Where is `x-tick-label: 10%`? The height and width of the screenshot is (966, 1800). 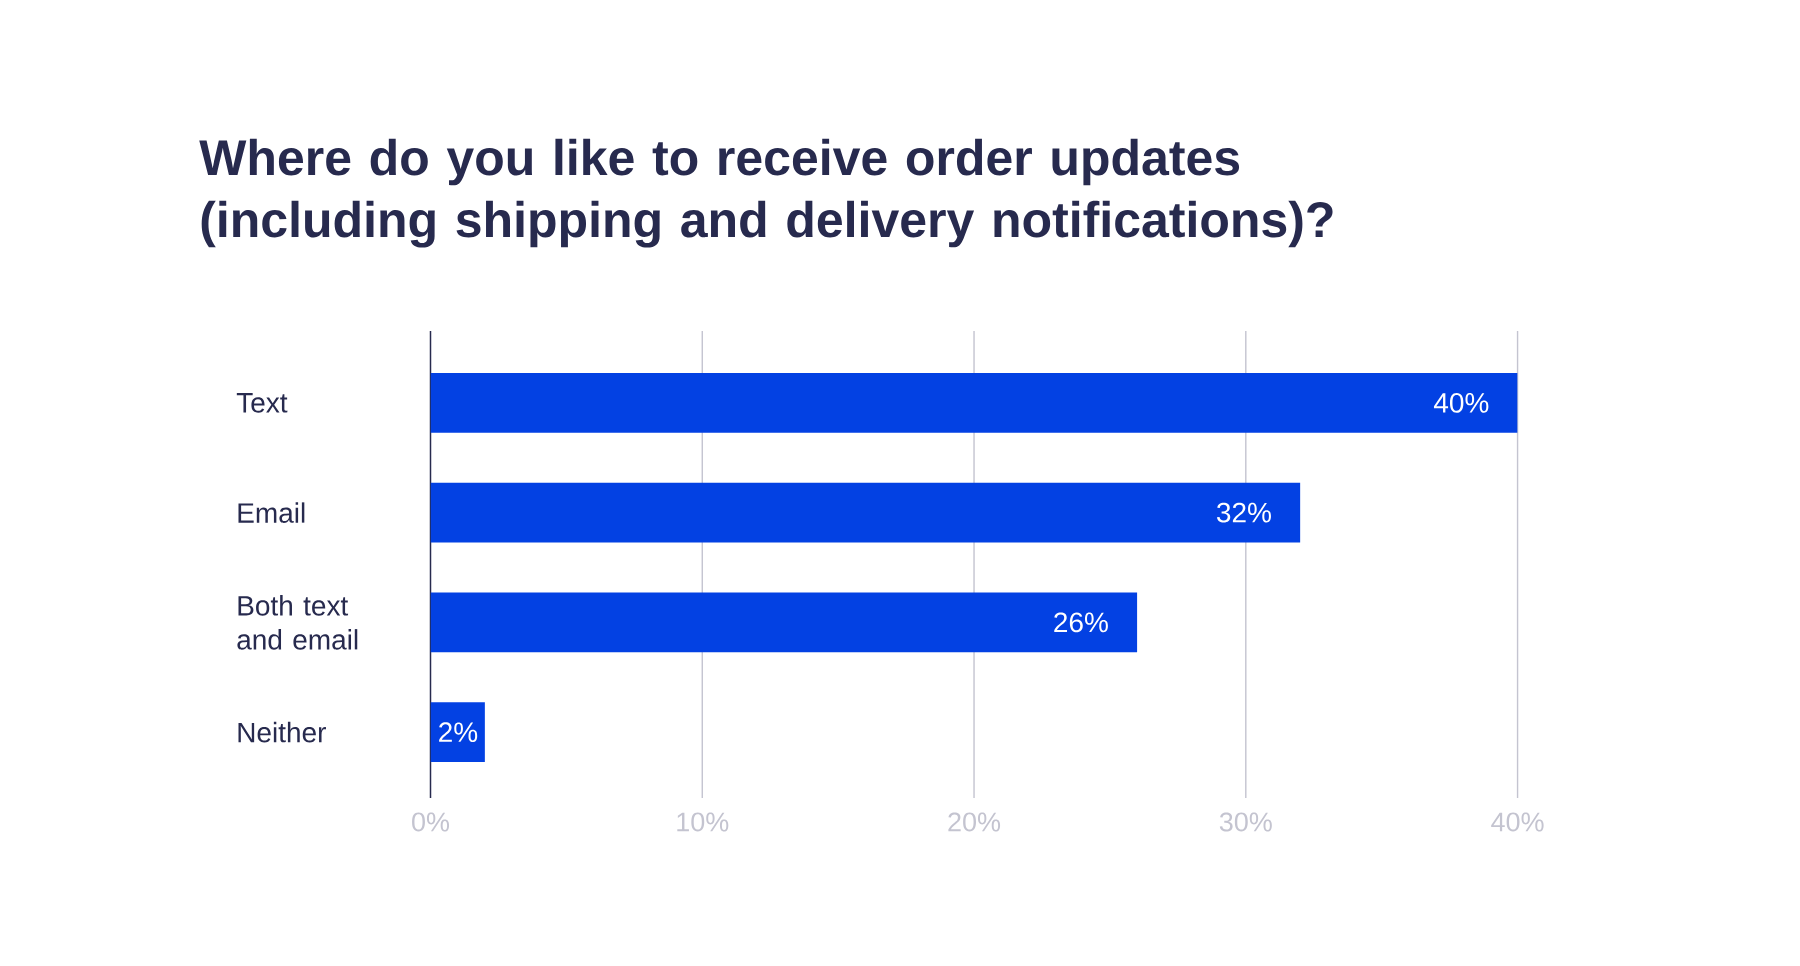
x-tick-label: 10% is located at coordinates (703, 822).